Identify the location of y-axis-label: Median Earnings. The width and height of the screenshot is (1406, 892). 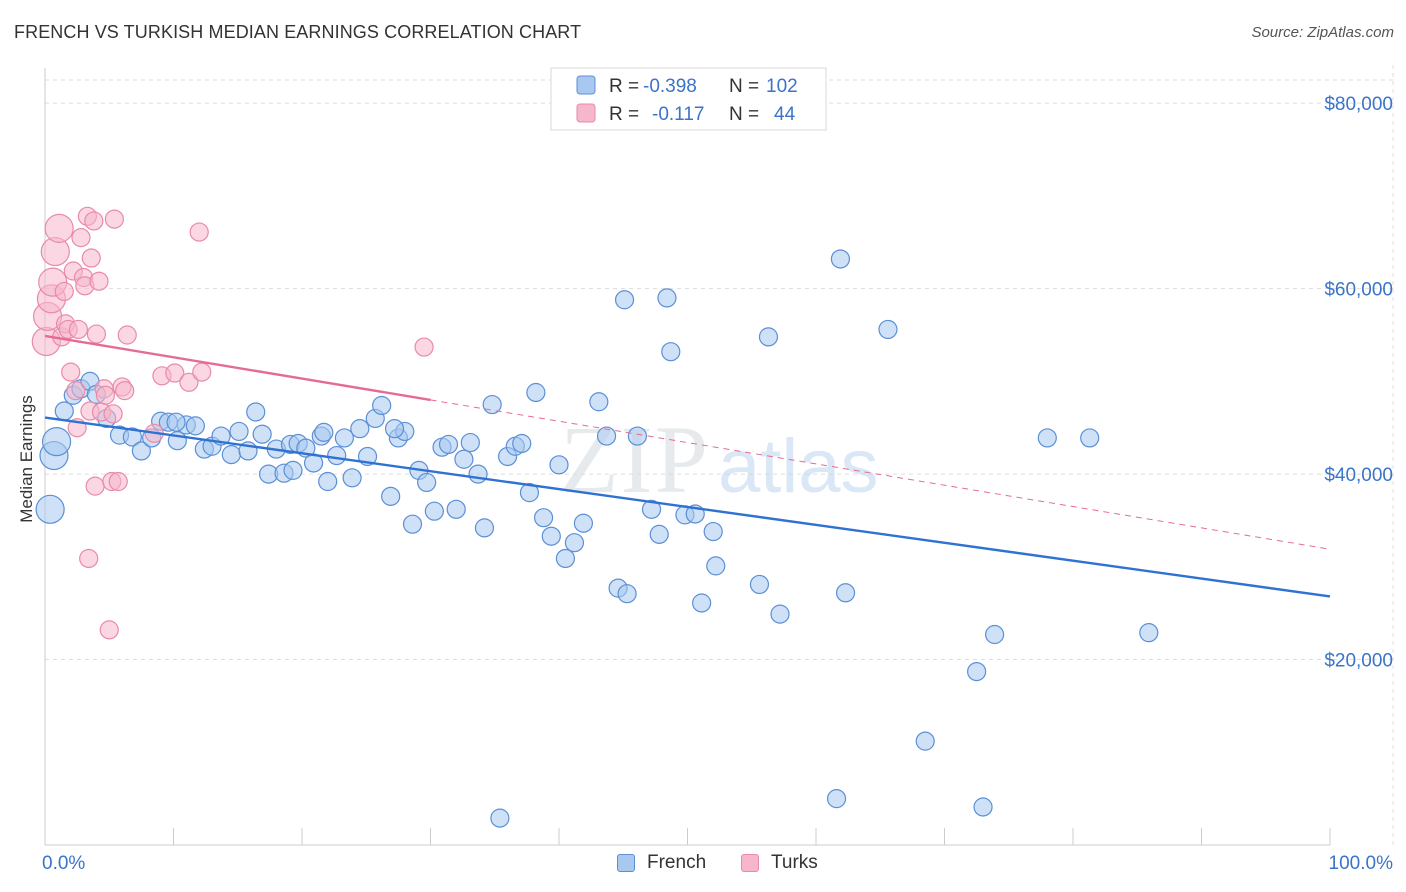
(26, 459).